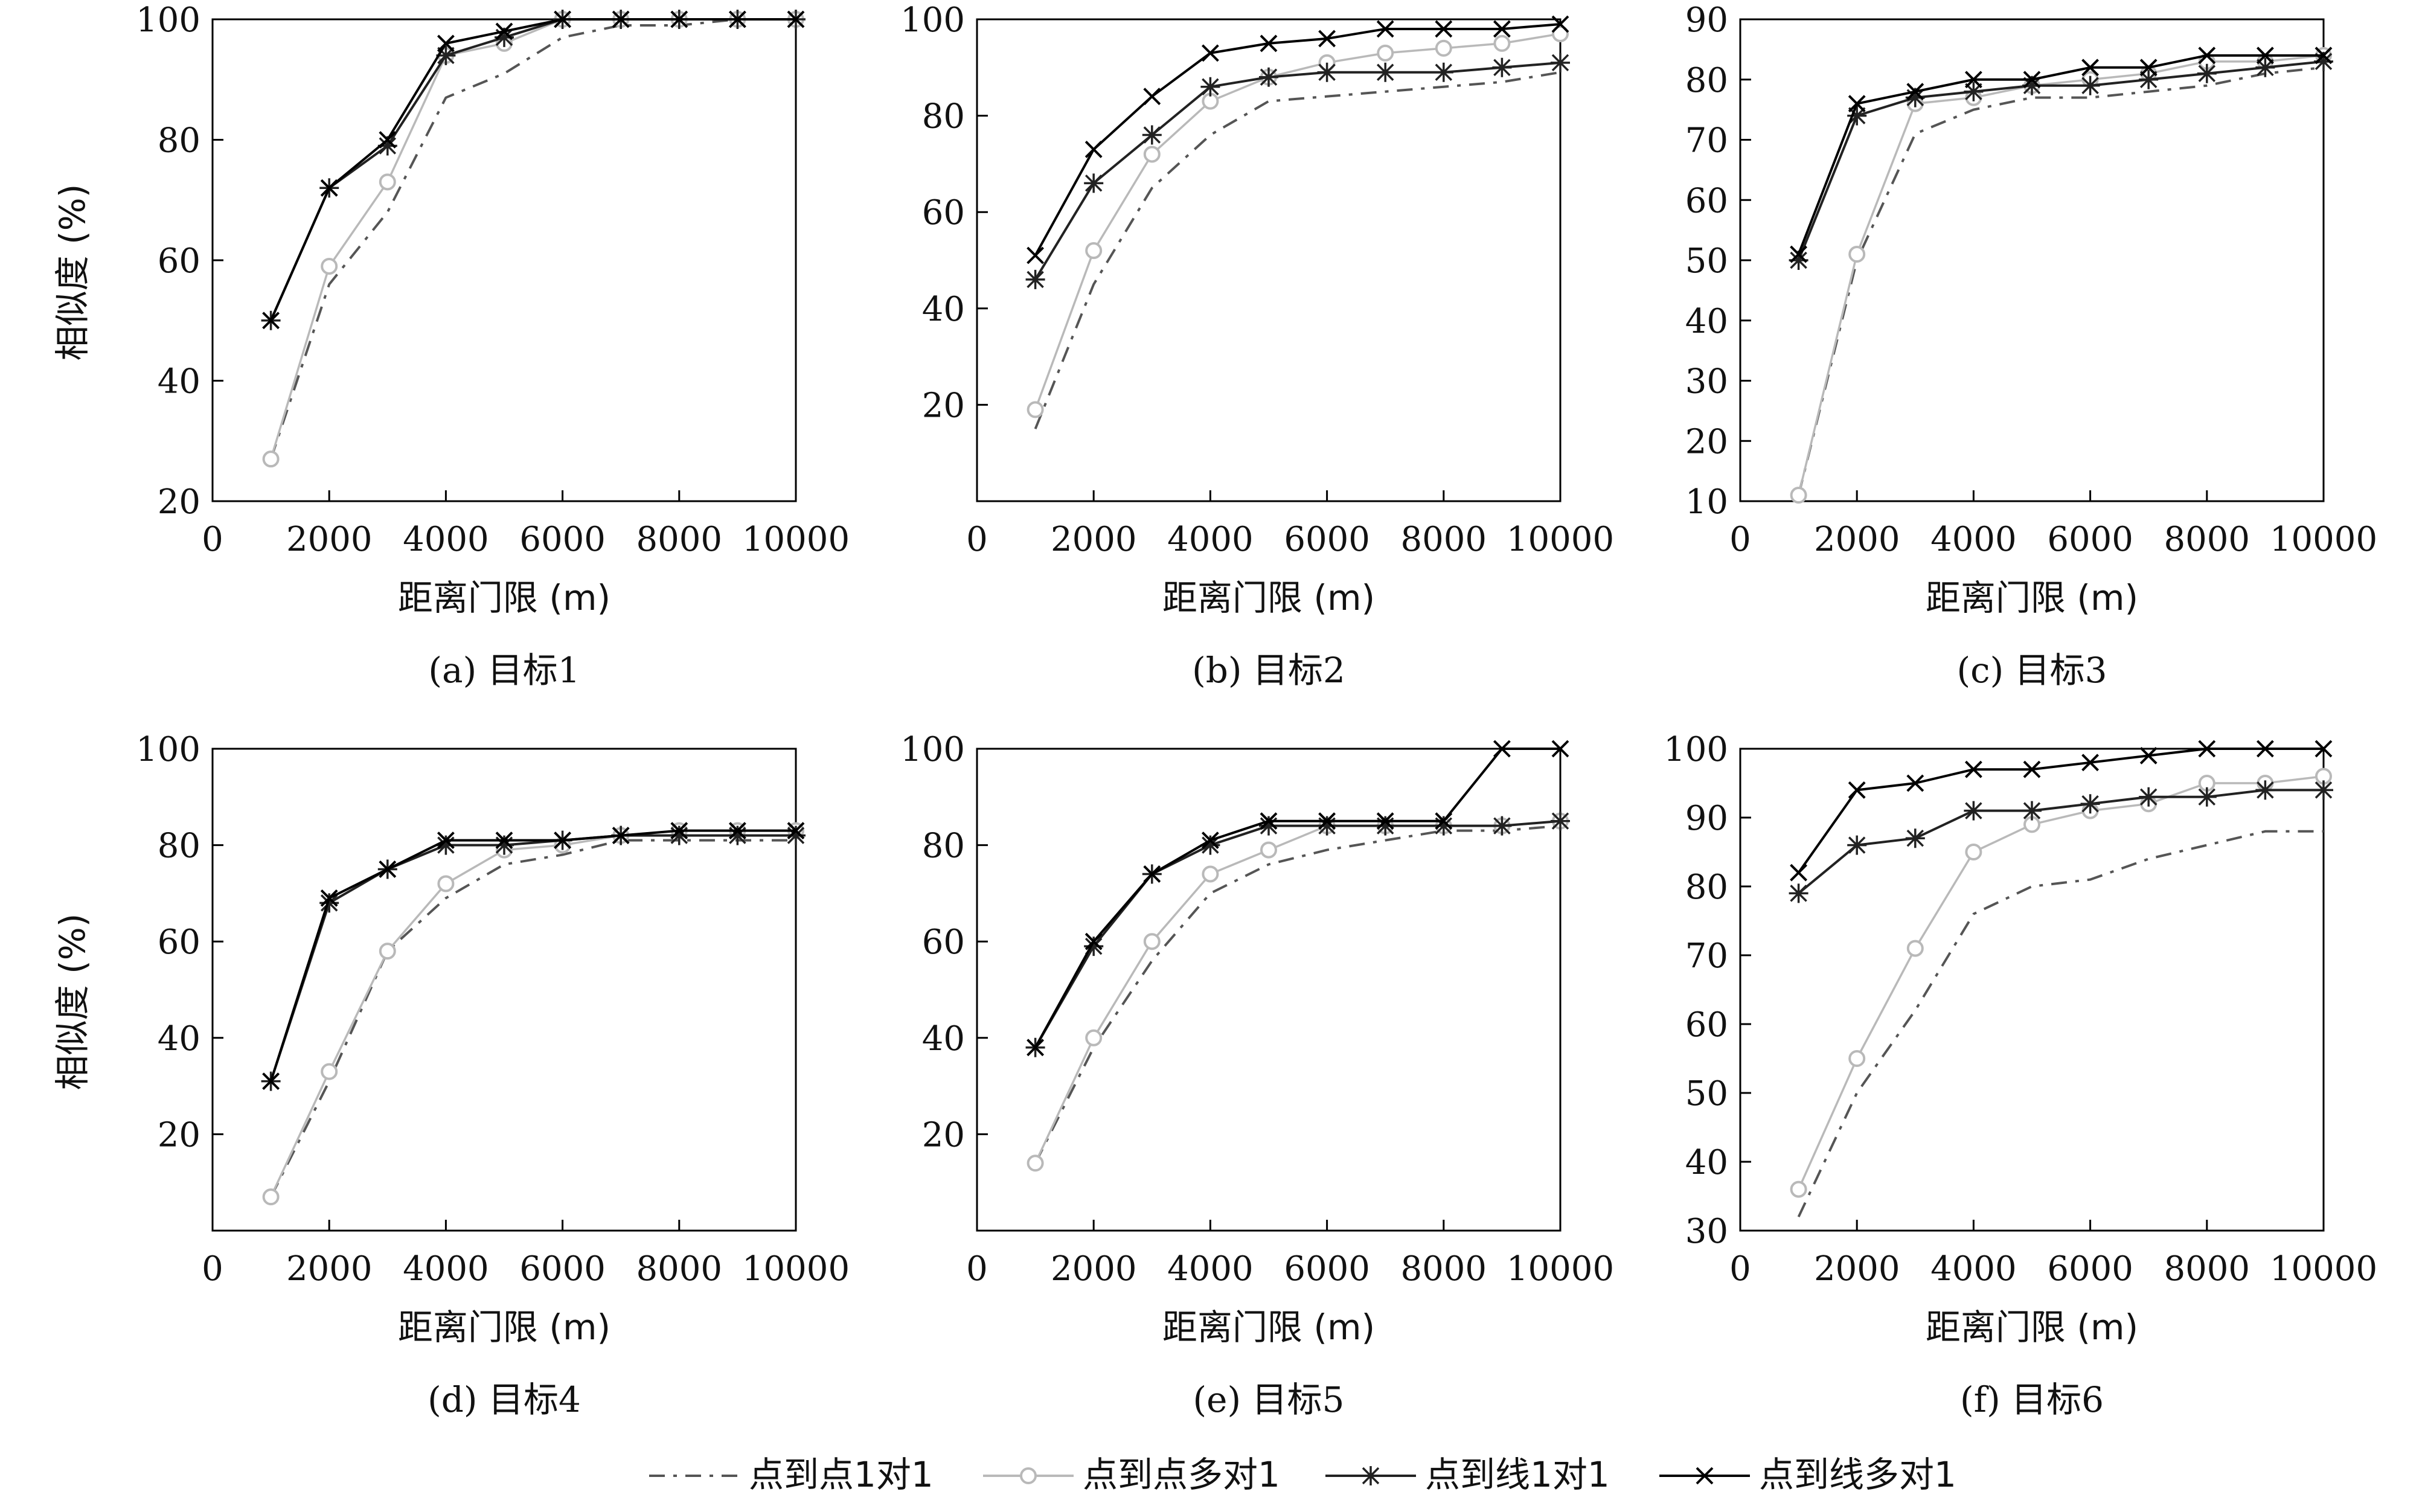  I want to click on legend-label: 点到线1对1, so click(1517, 1474).